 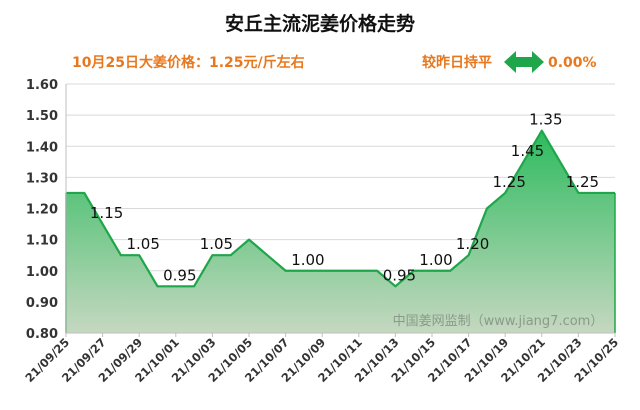 What do you see at coordinates (545, 120) in the screenshot?
I see `data-label: 1.35` at bounding box center [545, 120].